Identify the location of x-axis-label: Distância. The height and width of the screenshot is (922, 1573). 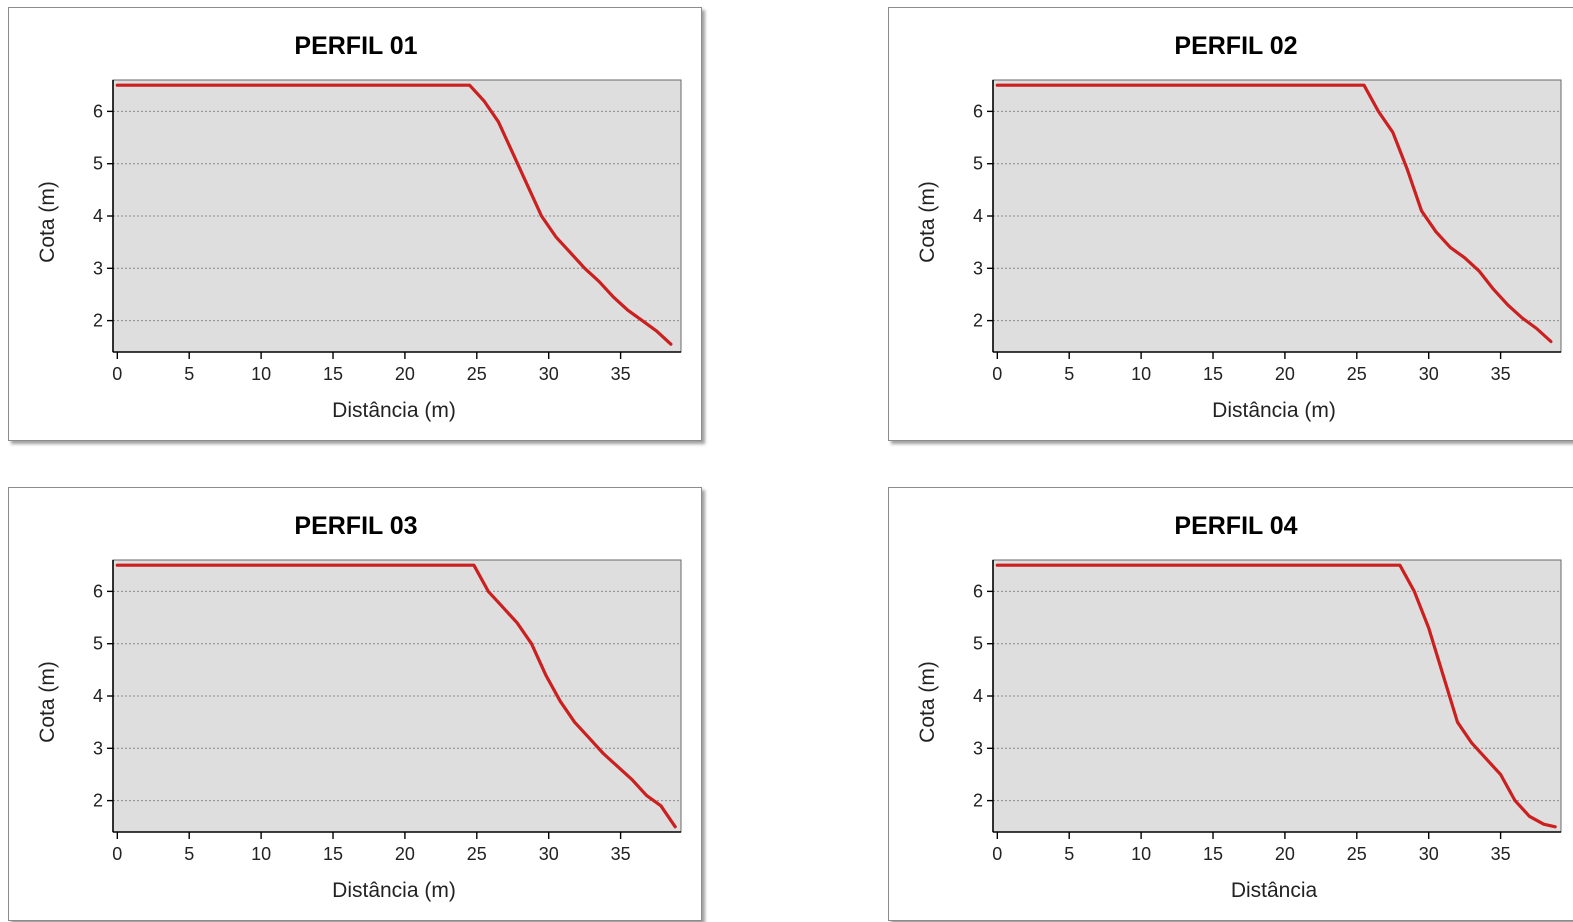
(1274, 890).